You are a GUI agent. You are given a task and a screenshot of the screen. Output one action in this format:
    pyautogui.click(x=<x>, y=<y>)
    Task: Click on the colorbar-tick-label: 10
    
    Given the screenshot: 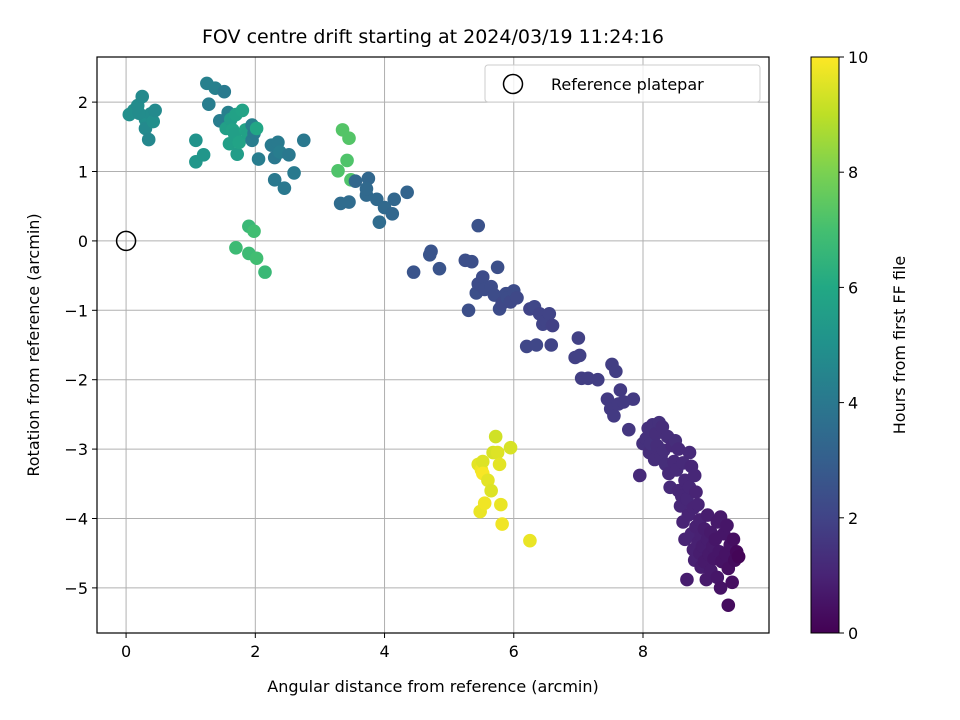 What is the action you would take?
    pyautogui.click(x=858, y=57)
    